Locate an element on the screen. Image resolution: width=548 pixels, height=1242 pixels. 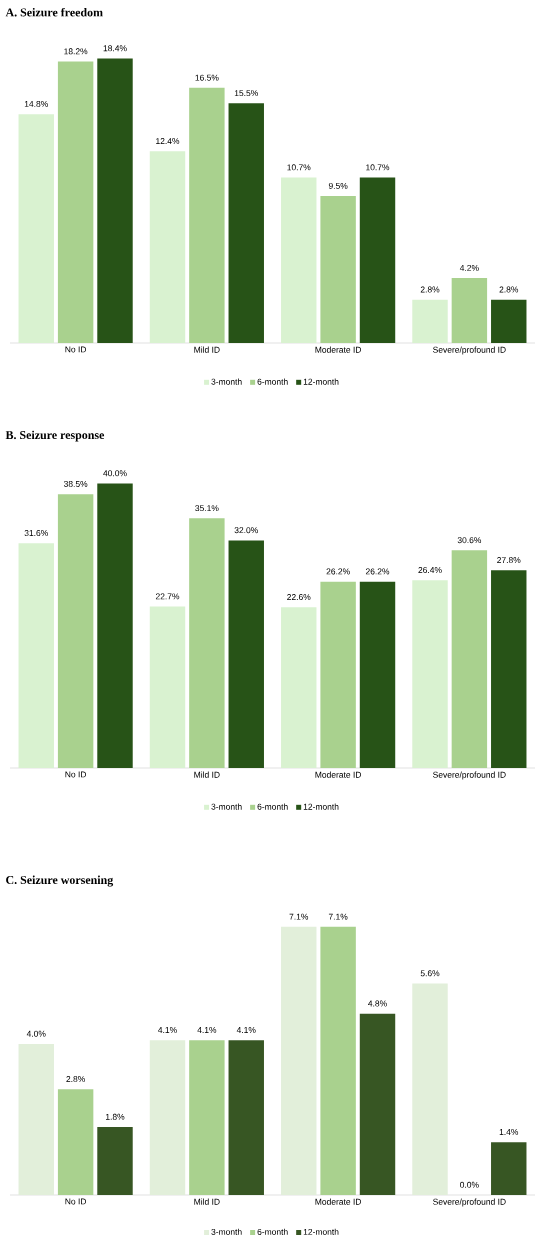
data-label: 18.4% is located at coordinates (115, 48).